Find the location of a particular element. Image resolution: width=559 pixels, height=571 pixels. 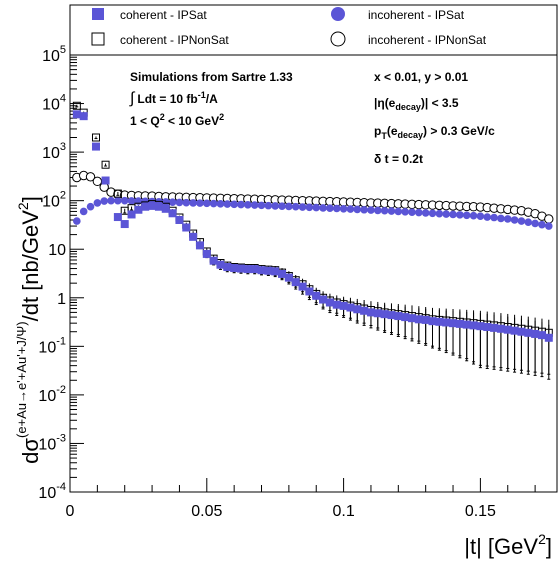

y-title-suffix: /dt [nb/GeV is located at coordinates (30, 266).